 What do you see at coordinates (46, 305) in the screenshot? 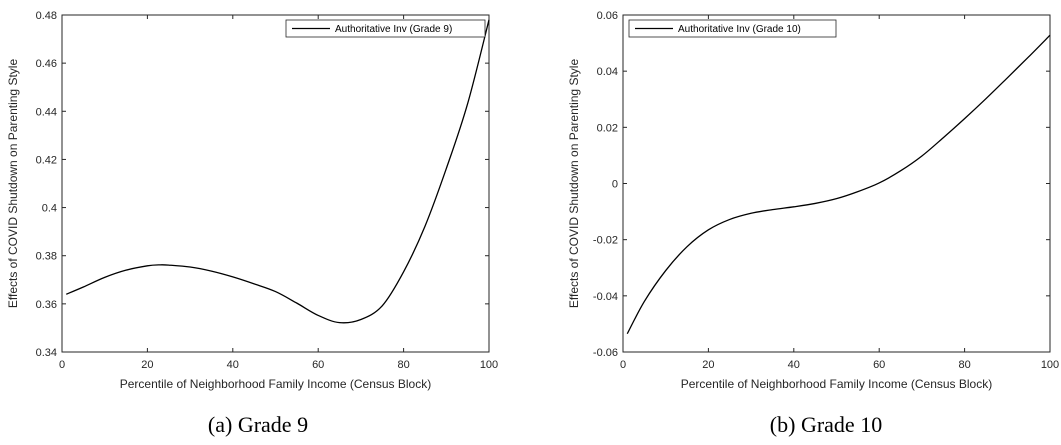
I see `y-tick-label: 0.36` at bounding box center [46, 305].